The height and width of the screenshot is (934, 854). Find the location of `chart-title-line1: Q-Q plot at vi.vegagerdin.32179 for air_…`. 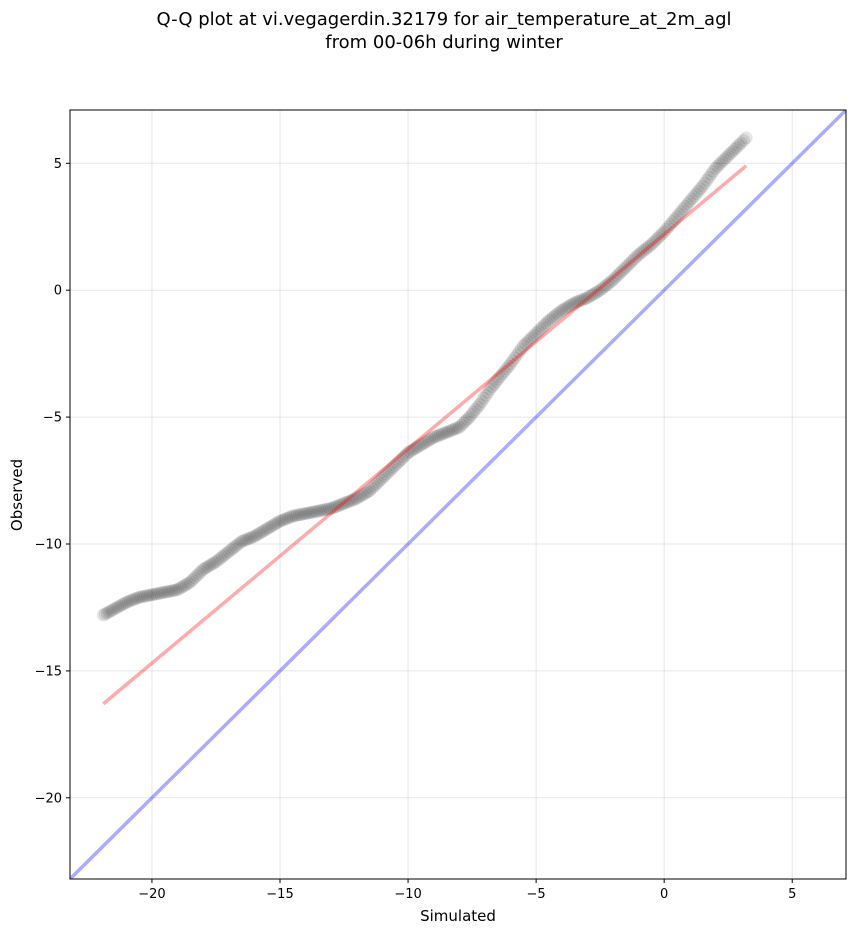

chart-title-line1: Q-Q plot at vi.vegagerdin.32179 for air_… is located at coordinates (444, 19).